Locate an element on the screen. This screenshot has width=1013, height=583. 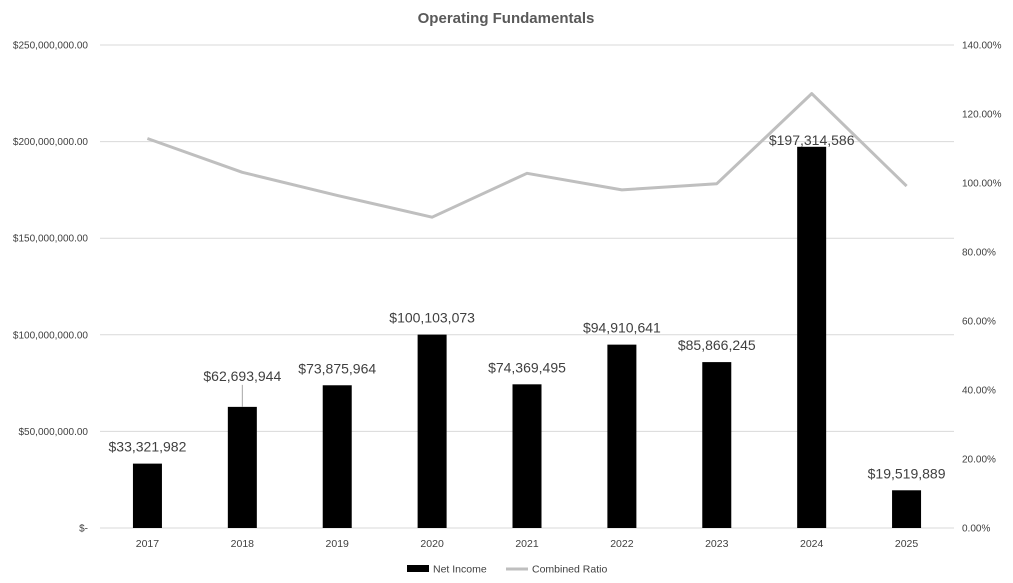
data-label: $74,369,495 is located at coordinates (527, 367).